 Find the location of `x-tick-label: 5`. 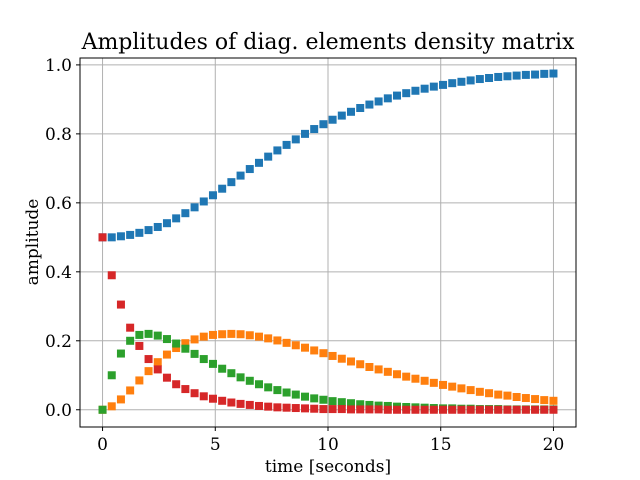

x-tick-label: 5 is located at coordinates (215, 445).